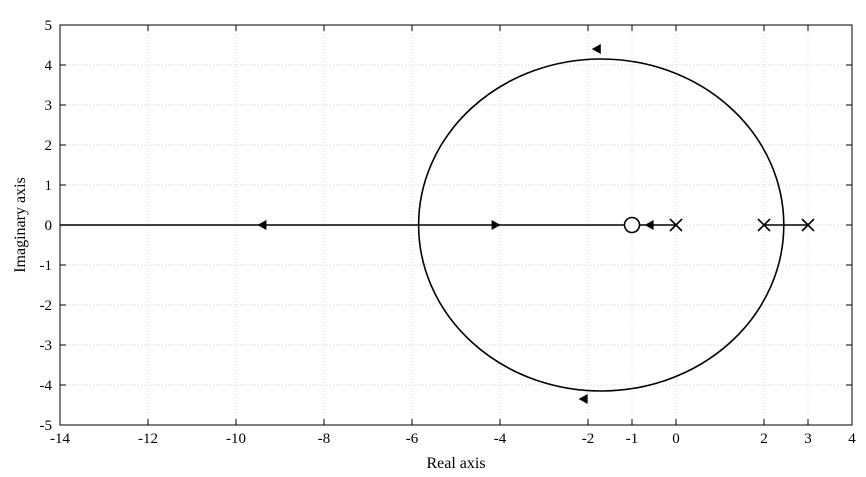 This screenshot has width=866, height=477. Describe the element at coordinates (764, 439) in the screenshot. I see `x-tick-label: 2` at that location.